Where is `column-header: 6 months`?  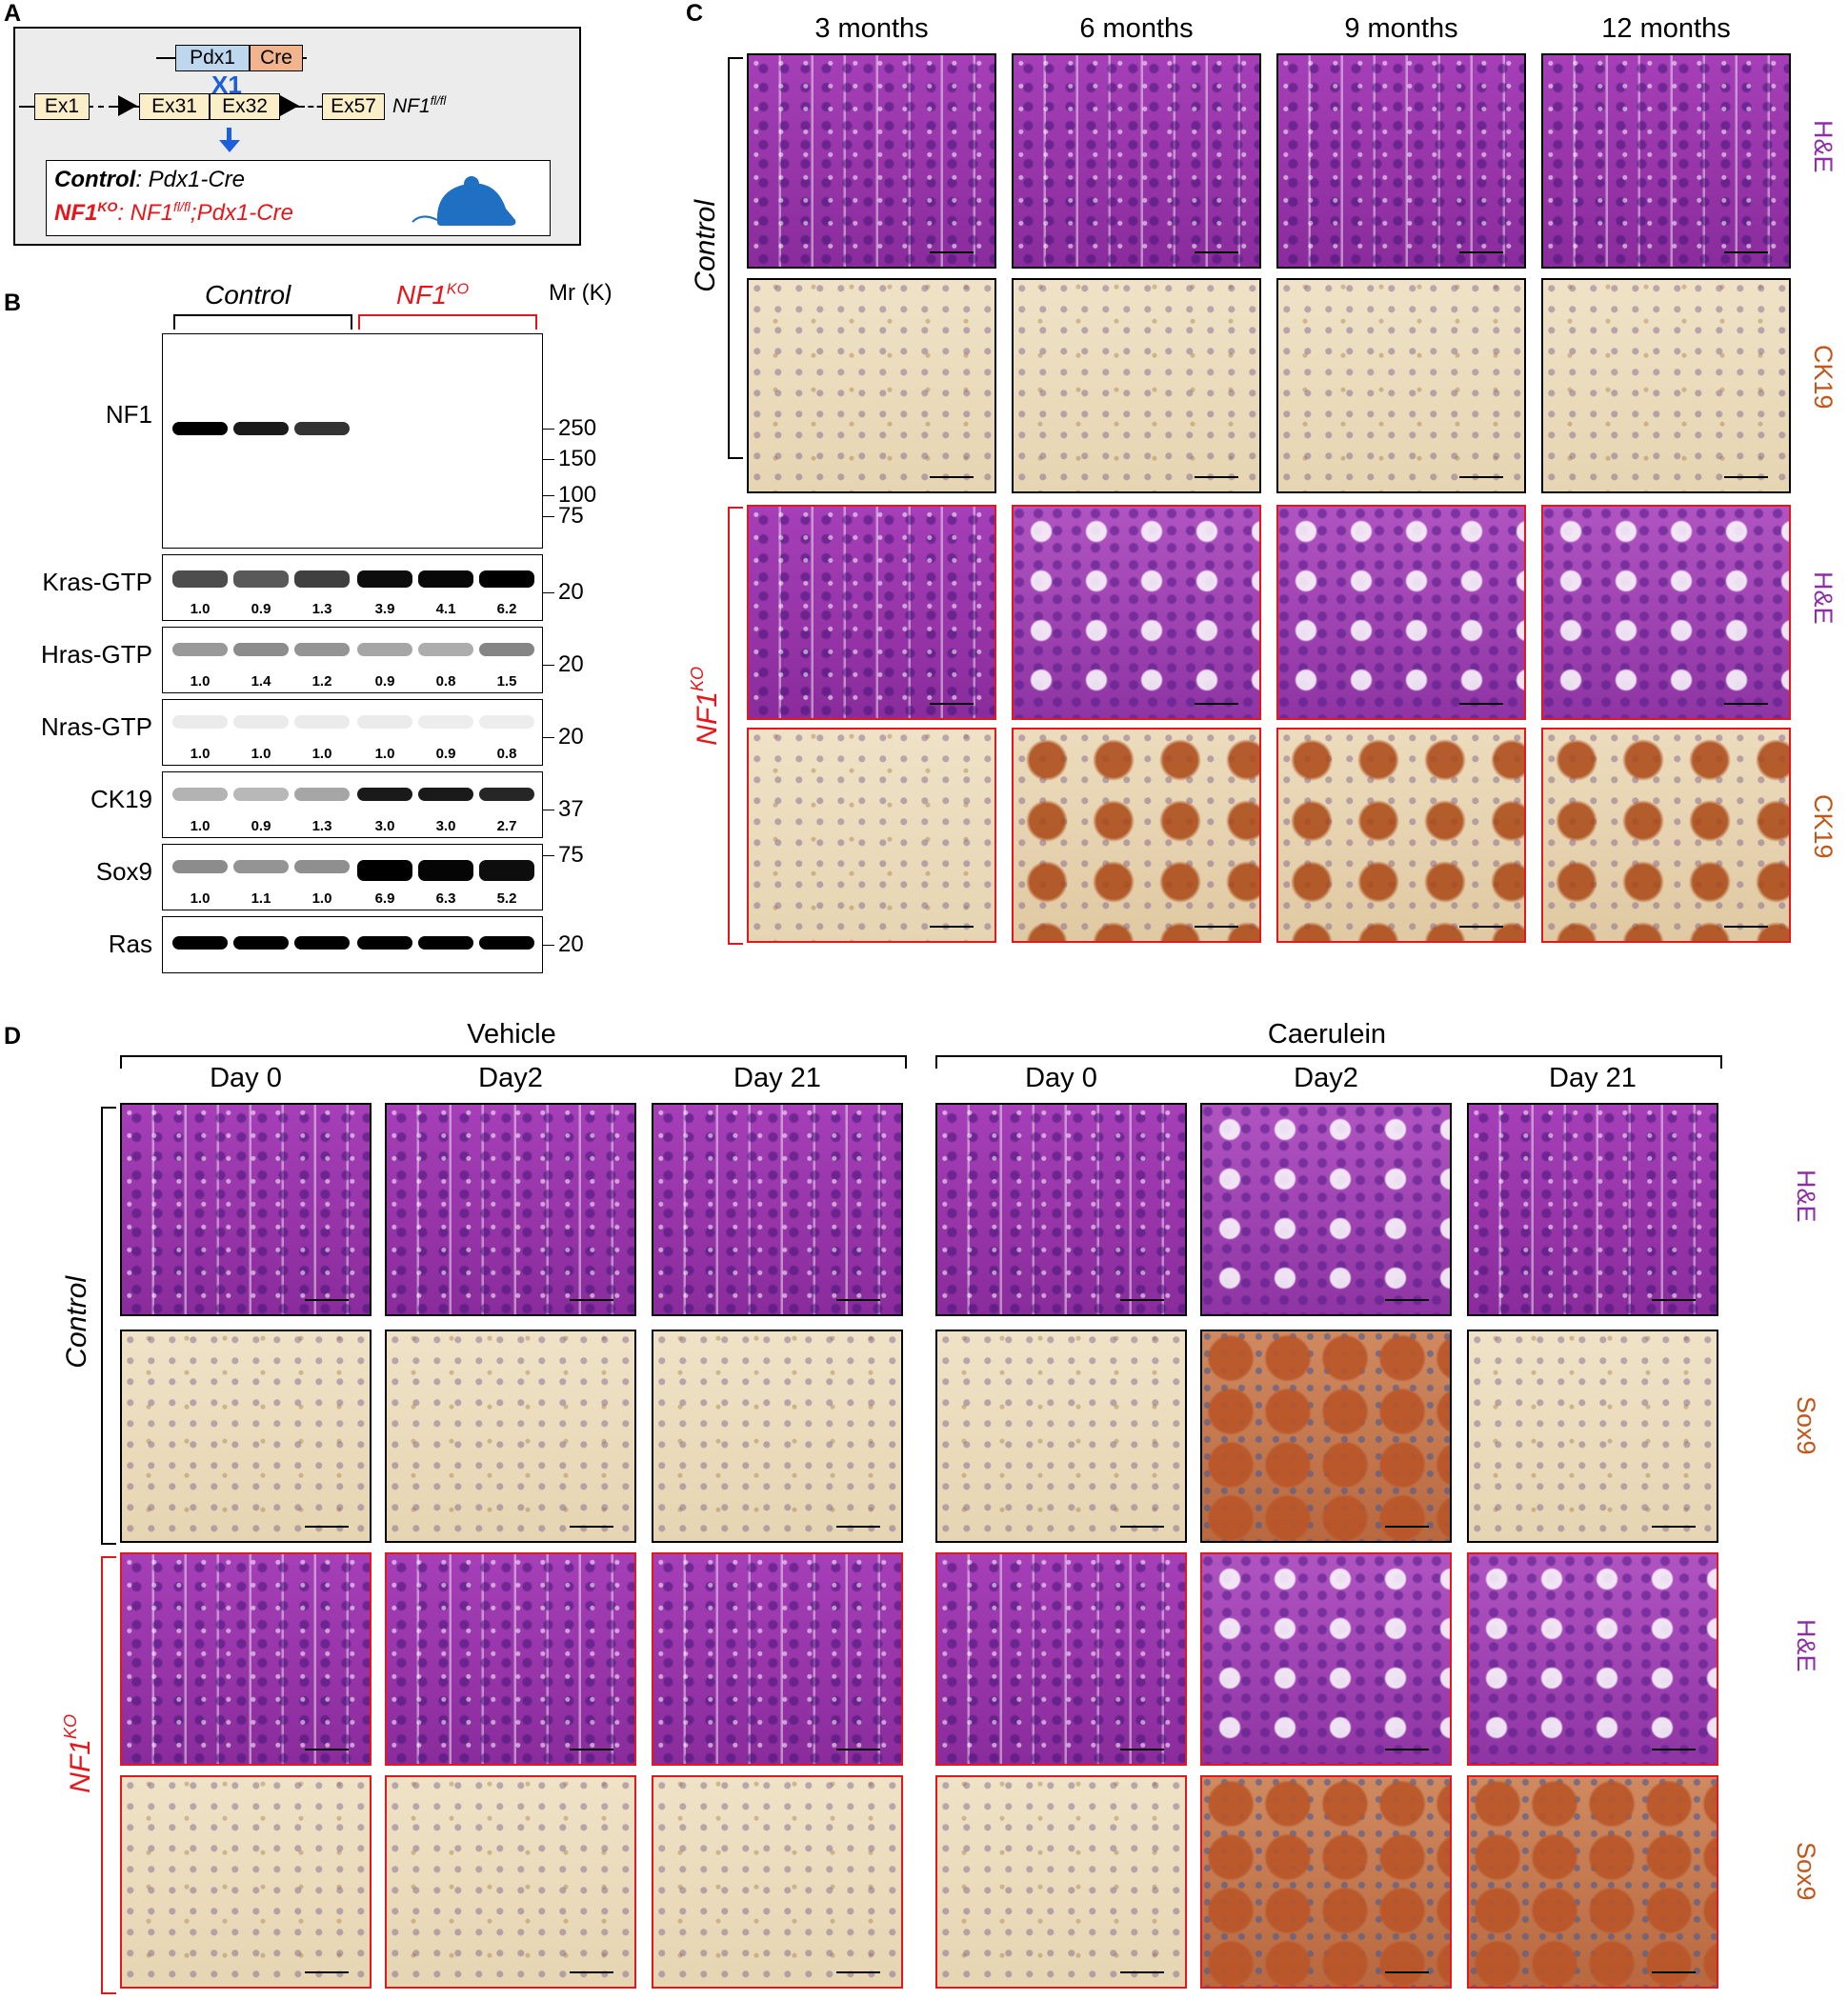 column-header: 6 months is located at coordinates (1136, 28).